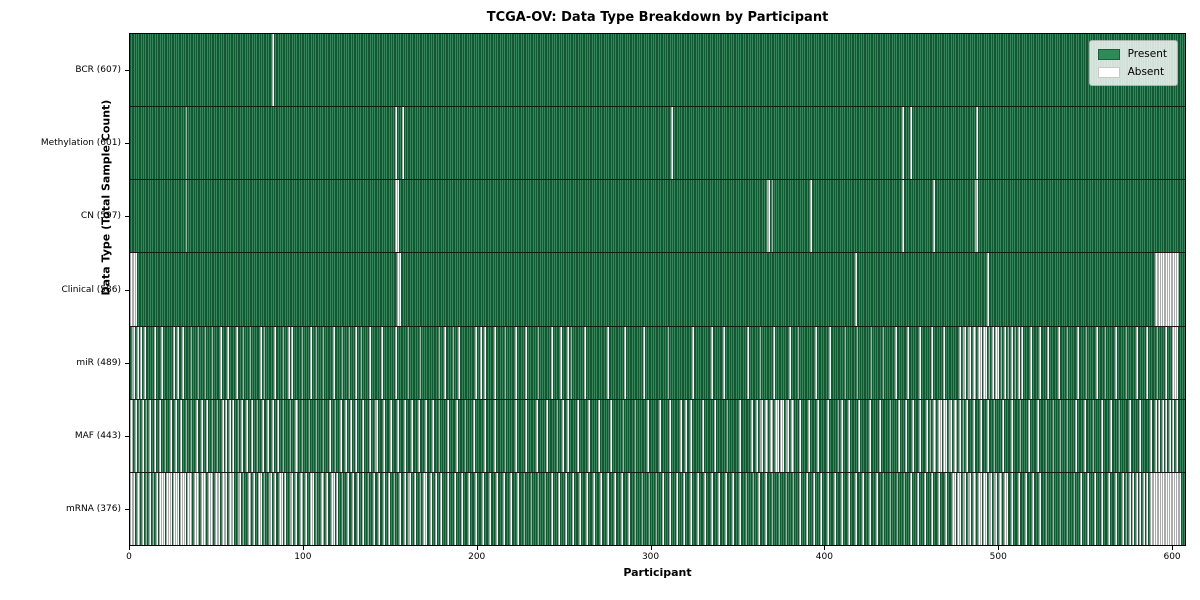 The width and height of the screenshot is (1200, 600). I want to click on x-tick-label: 0, so click(129, 557).